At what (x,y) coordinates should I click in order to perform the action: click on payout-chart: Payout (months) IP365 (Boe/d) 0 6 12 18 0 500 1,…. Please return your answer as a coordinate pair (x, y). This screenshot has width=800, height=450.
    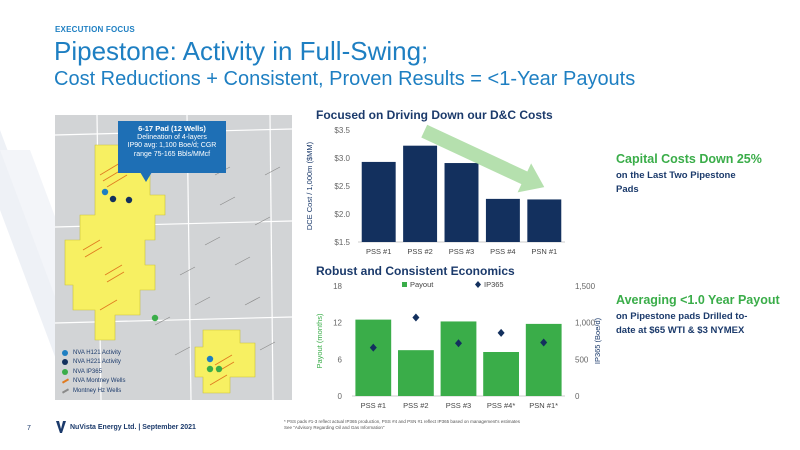
    Looking at the image, I should click on (458, 345).